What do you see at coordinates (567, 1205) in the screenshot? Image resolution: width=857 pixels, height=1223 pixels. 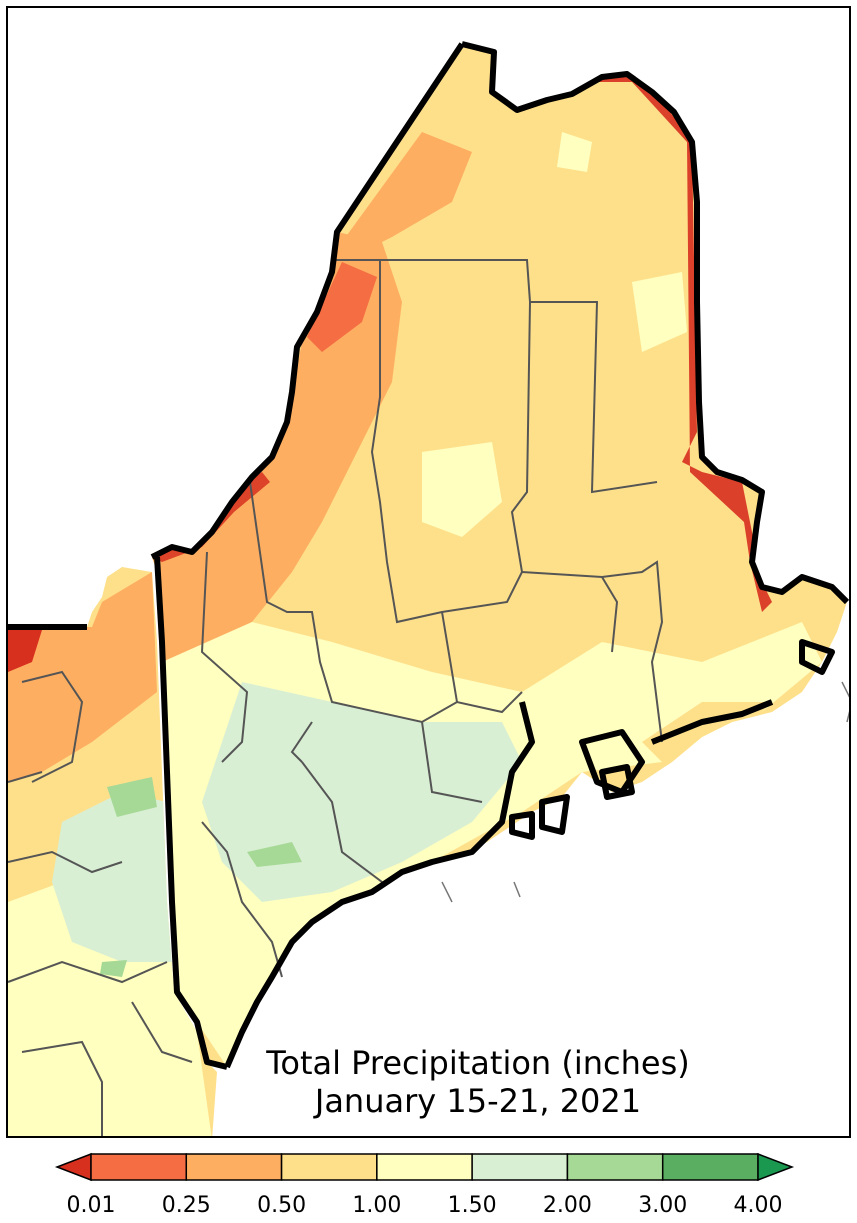 I see `legend-tick-label: 2.00` at bounding box center [567, 1205].